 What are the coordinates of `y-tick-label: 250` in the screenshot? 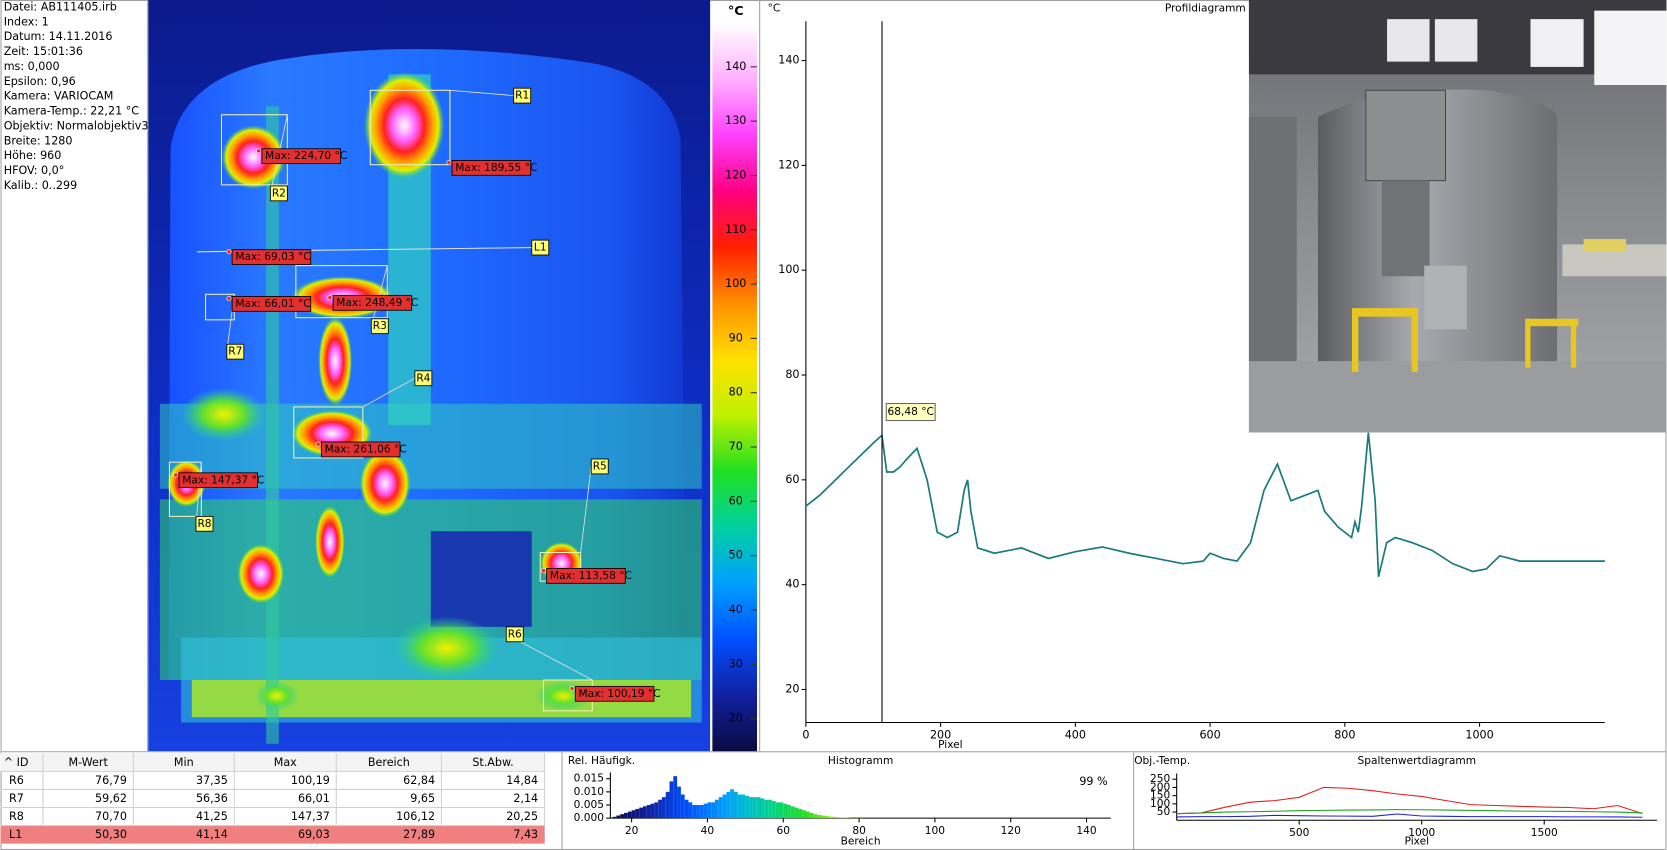 It's located at (1160, 778).